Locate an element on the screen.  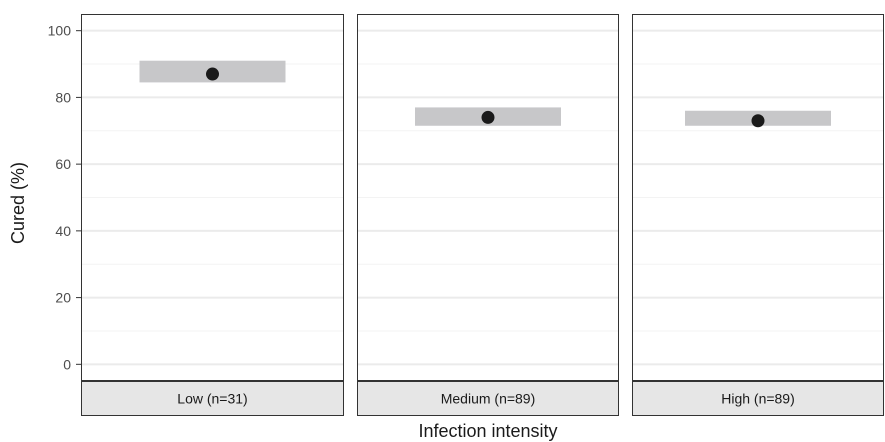
y-tick-label: 100 is located at coordinates (60, 31).